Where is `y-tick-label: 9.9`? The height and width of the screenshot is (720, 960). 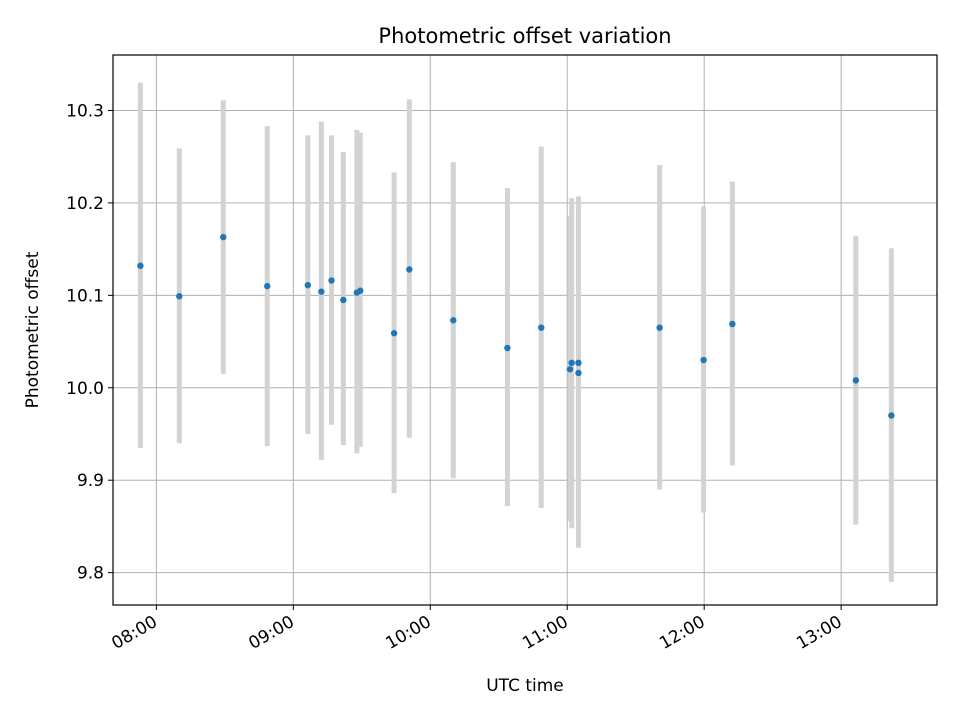 y-tick-label: 9.9 is located at coordinates (90, 481).